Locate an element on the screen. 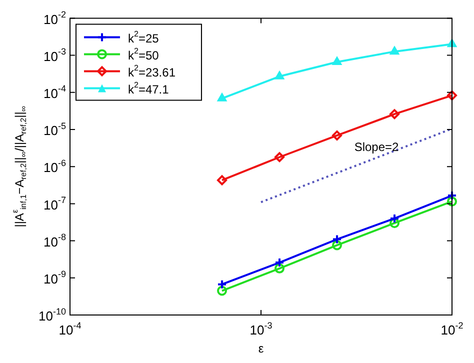  text: ||Aεinf,1−Aref,2||∞/||Aref,2||∞ is located at coordinates (19, 167).